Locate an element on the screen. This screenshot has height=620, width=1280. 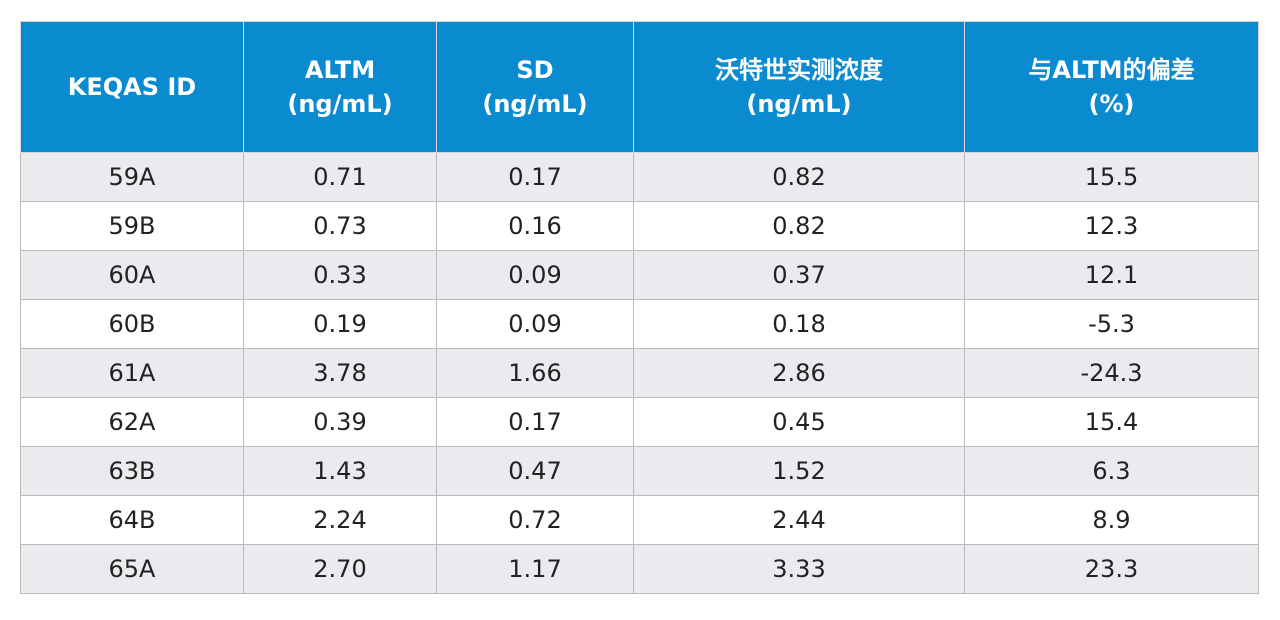
cell-keqas-id: 64B is located at coordinates (132, 520).